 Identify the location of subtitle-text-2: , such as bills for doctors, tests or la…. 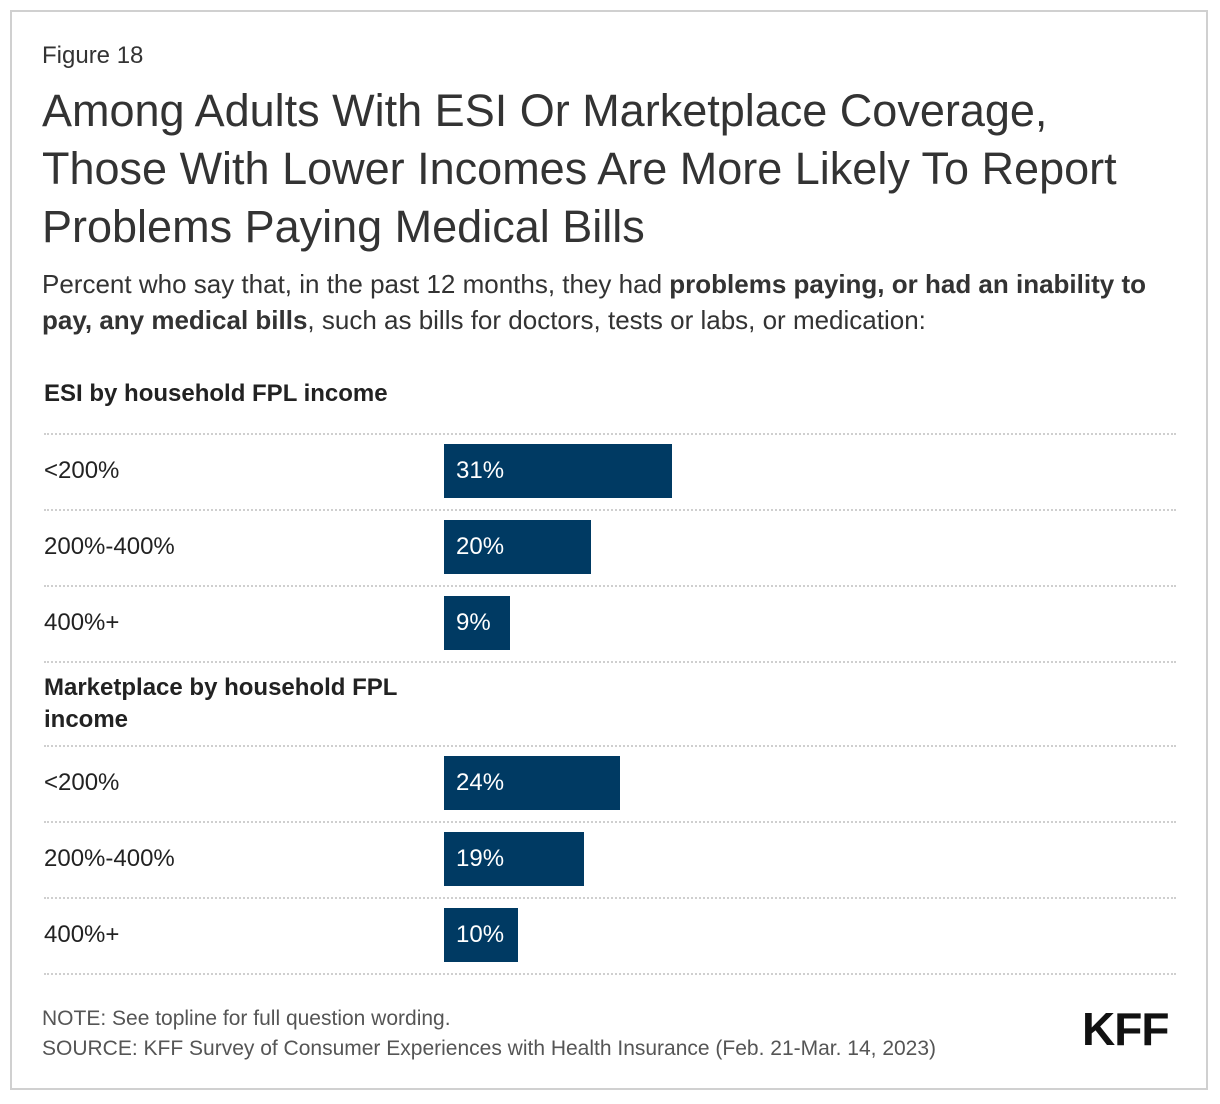
(616, 320).